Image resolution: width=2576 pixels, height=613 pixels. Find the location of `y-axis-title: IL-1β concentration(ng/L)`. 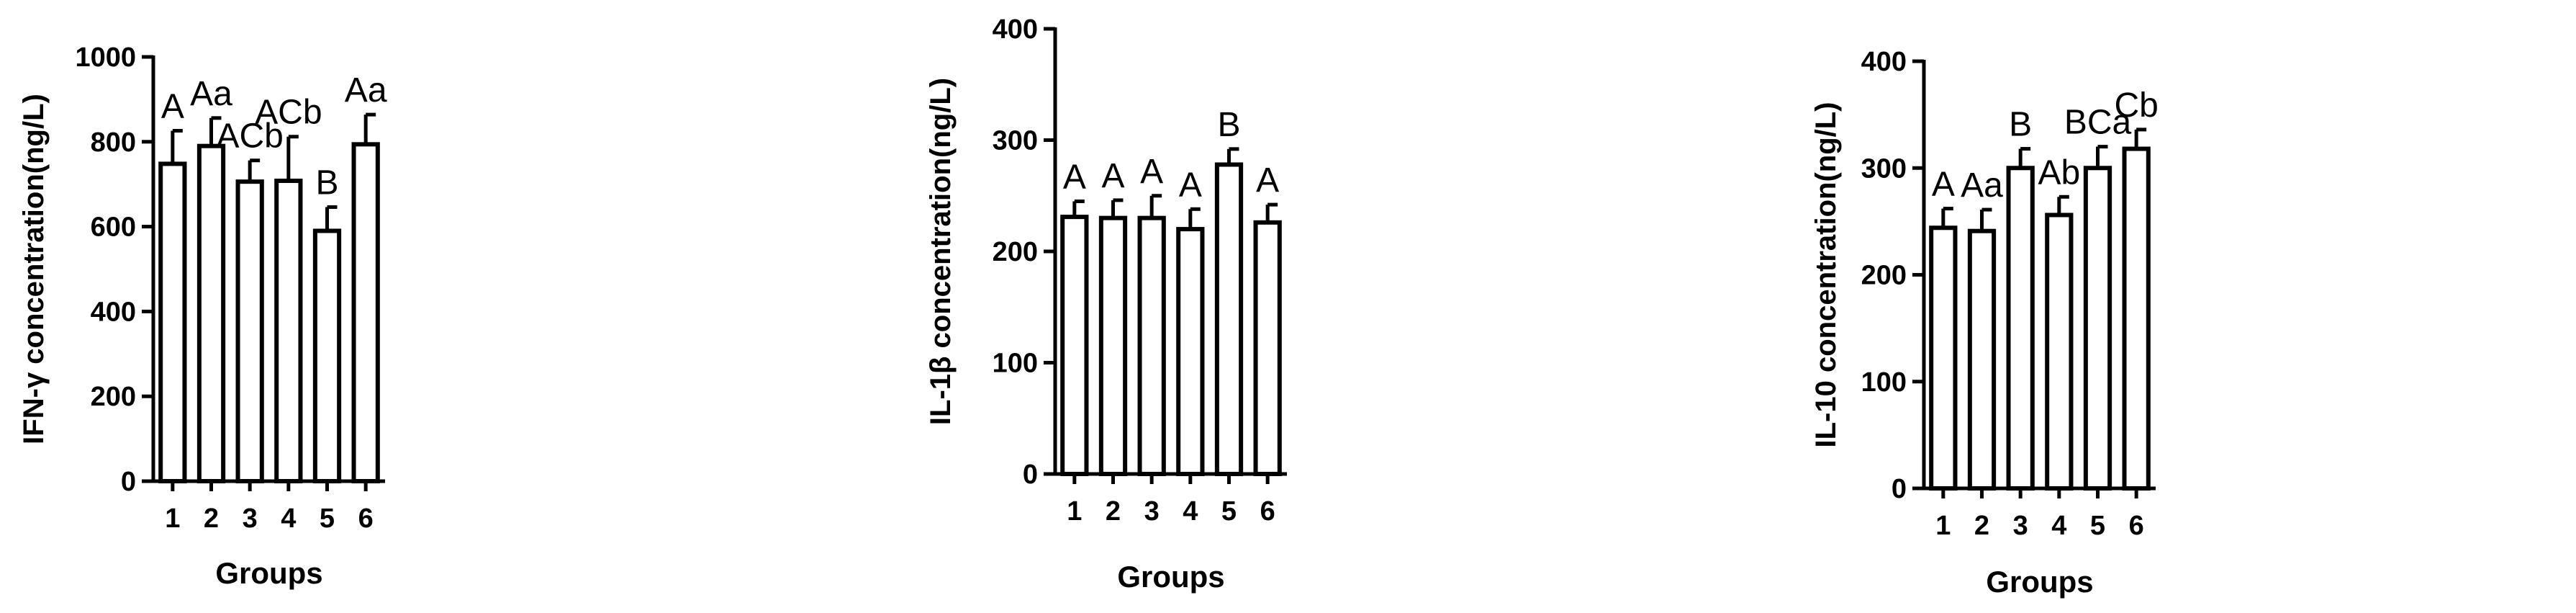

y-axis-title: IL-1β concentration(ng/L) is located at coordinates (941, 251).